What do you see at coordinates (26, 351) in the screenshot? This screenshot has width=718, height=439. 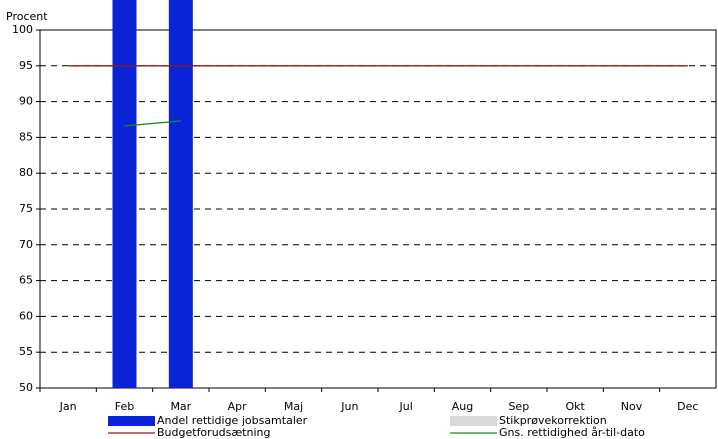 I see `y-tick-label: 55` at bounding box center [26, 351].